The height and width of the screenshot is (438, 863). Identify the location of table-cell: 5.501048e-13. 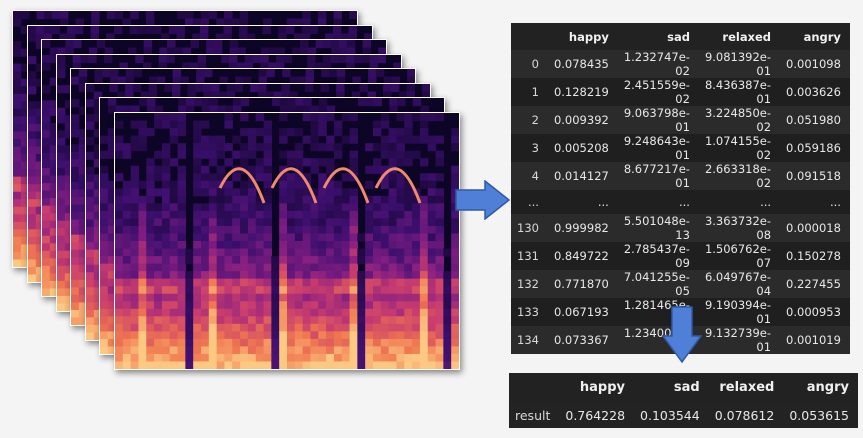
(658, 227).